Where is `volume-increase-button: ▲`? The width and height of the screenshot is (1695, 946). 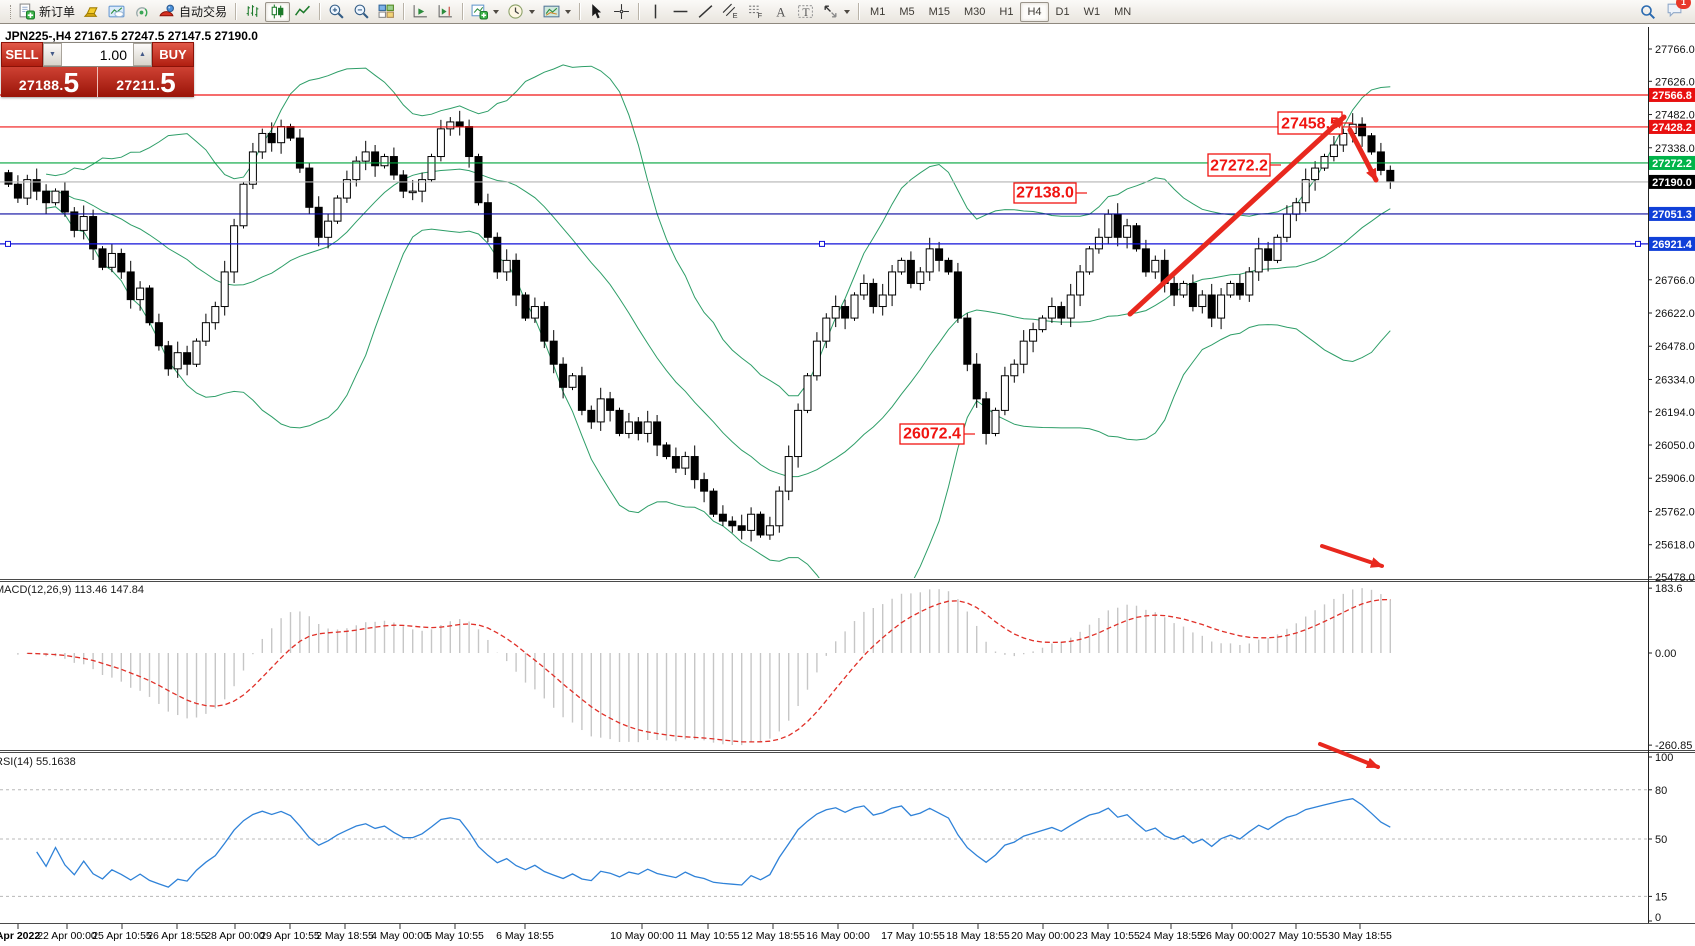 volume-increase-button: ▲ is located at coordinates (142, 54).